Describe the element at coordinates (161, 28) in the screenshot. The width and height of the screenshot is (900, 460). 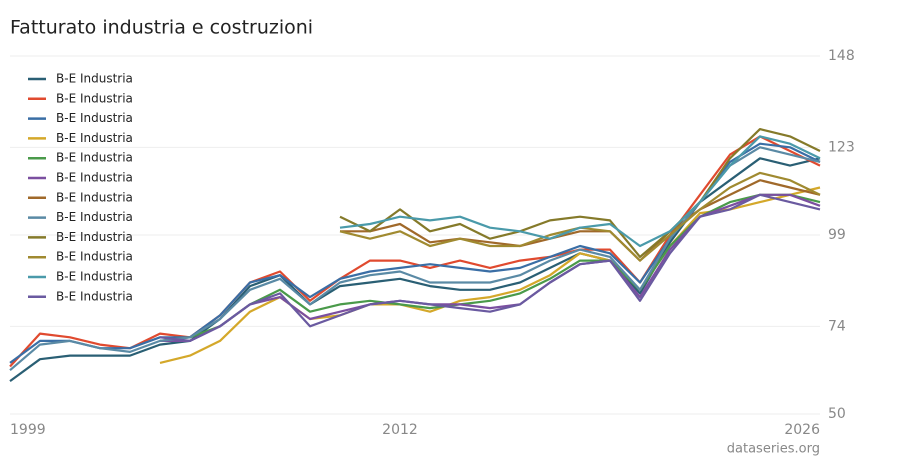
I see `chart-title: Fatturato industria e costruzioni` at that location.